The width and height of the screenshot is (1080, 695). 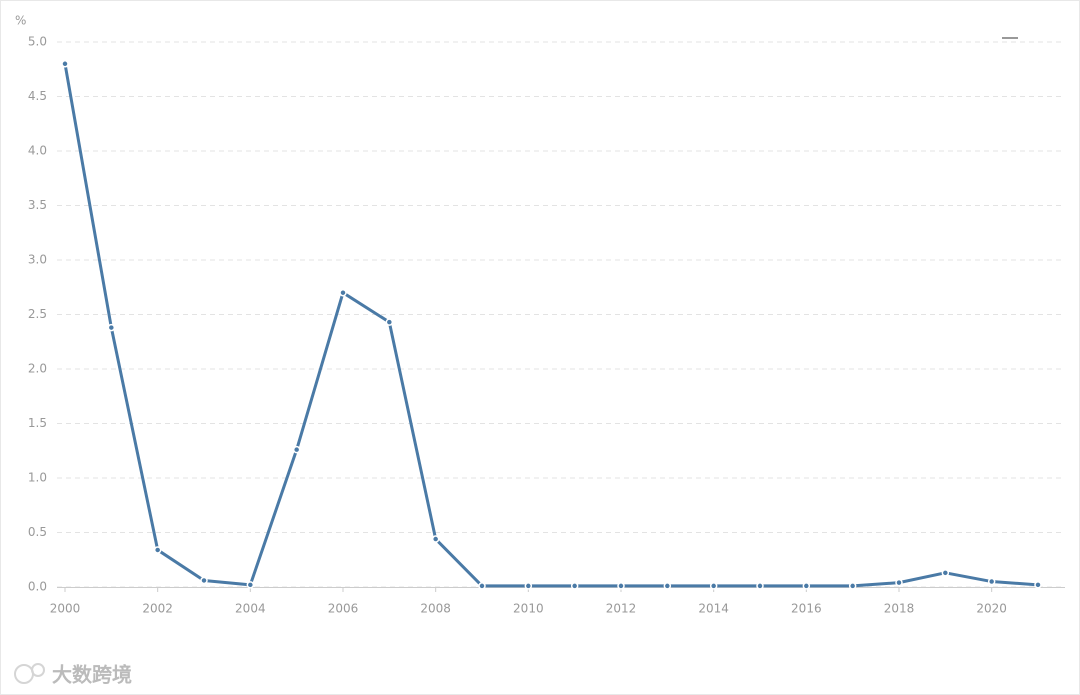 I want to click on watermark: 大数跨境, so click(x=92, y=675).